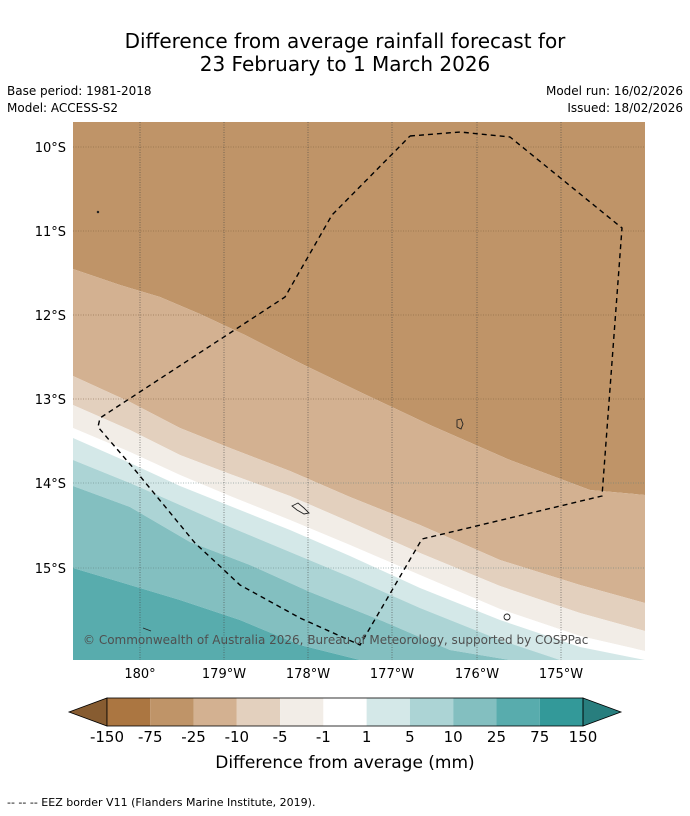  I want to click on island-south, so click(507, 617).